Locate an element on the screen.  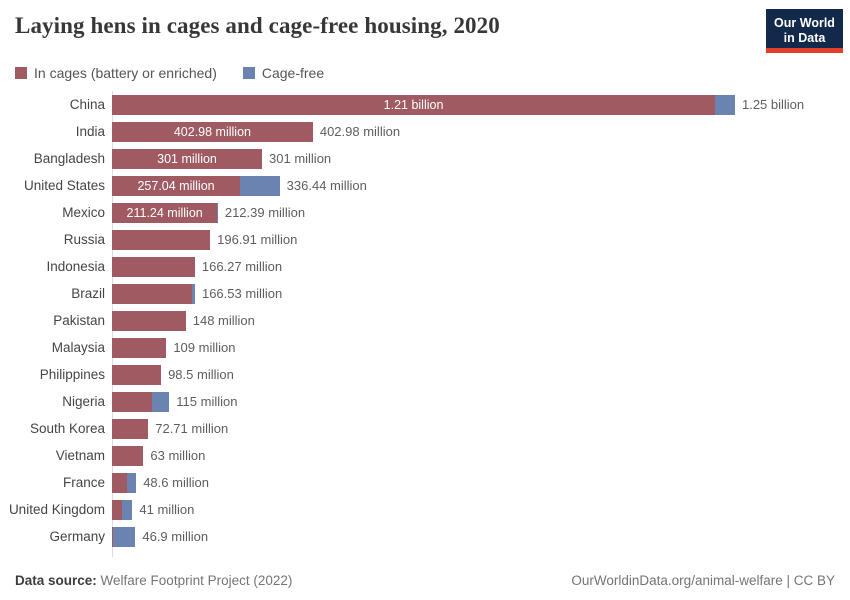
bar-track: 301 million 301 million is located at coordinates (221, 158).